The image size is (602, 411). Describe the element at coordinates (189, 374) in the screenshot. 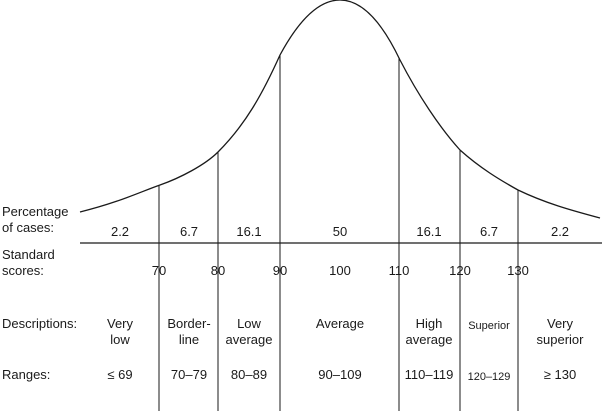

I see `range-value: 70–79` at that location.